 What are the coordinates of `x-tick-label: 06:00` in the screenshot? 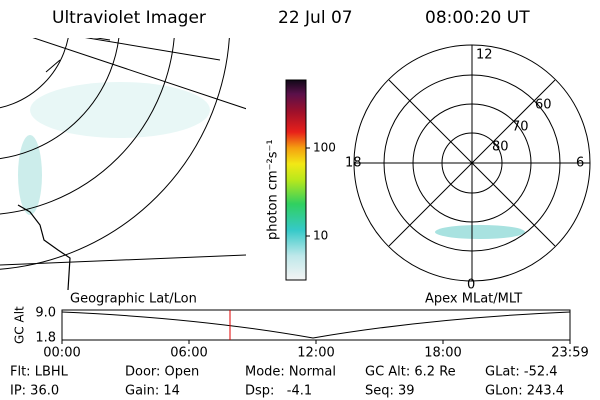 It's located at (188, 353).